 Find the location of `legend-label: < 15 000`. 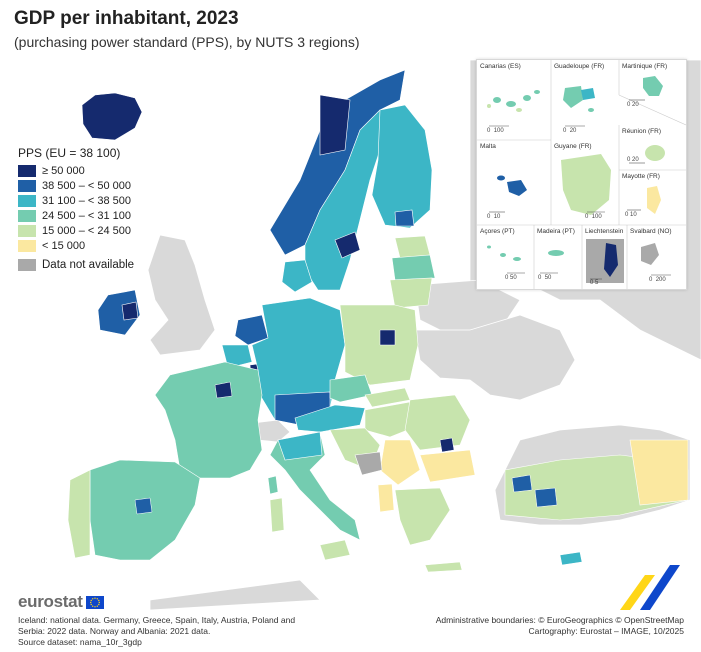

legend-label: < 15 000 is located at coordinates (64, 245).